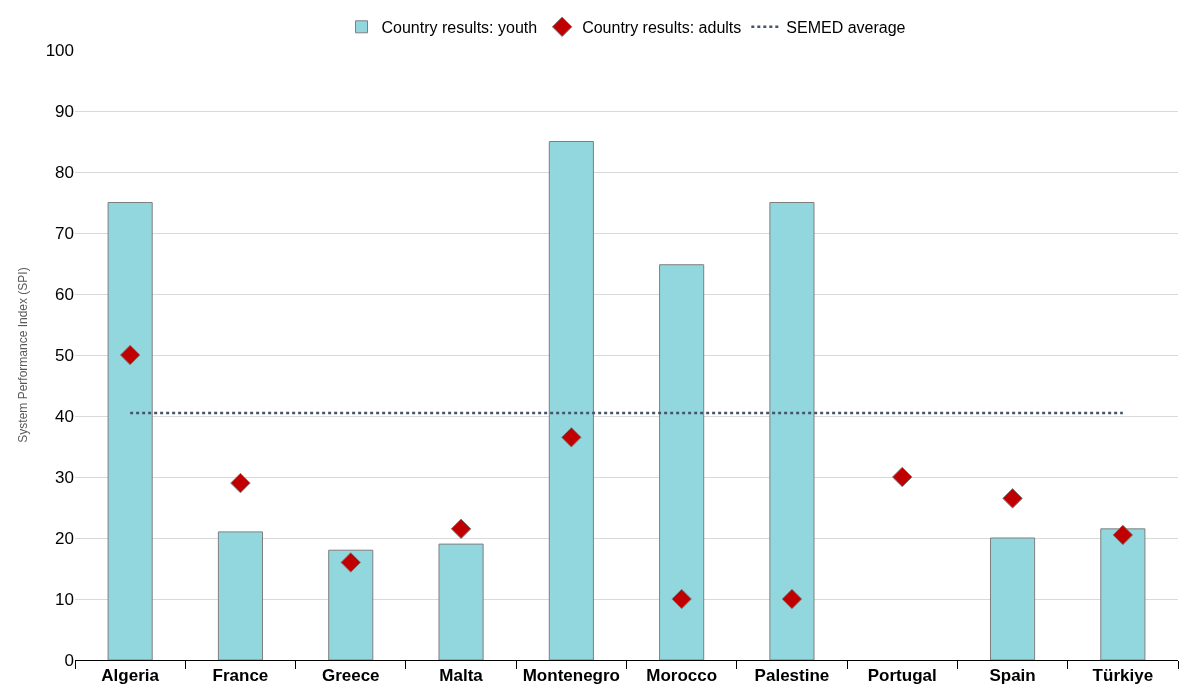  I want to click on y-tick-label: 60, so click(64, 294).